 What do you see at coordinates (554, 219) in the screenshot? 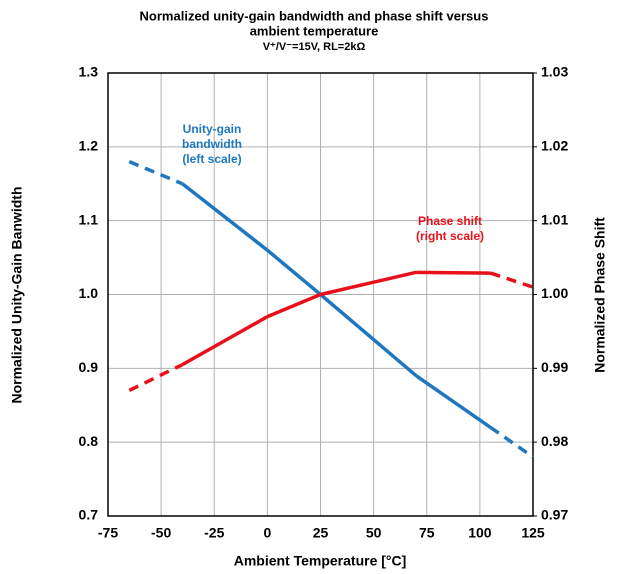
I see `y2-tick-label: 1.01` at bounding box center [554, 219].